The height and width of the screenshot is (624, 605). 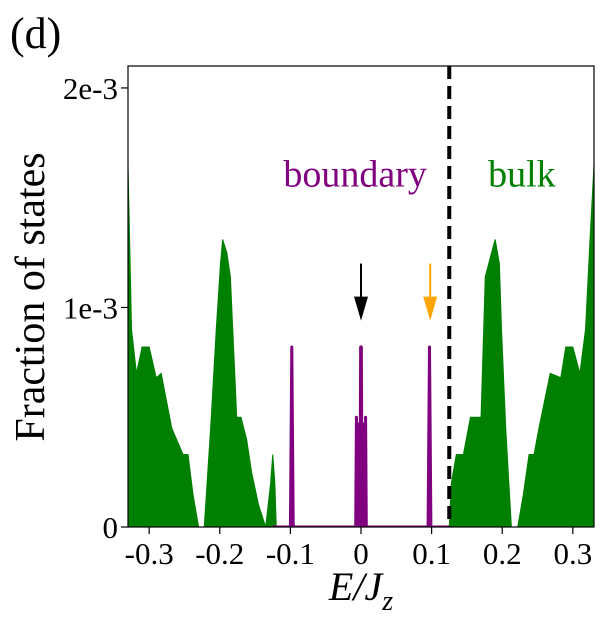 I want to click on x-tick-label: -0.2, so click(x=219, y=553).